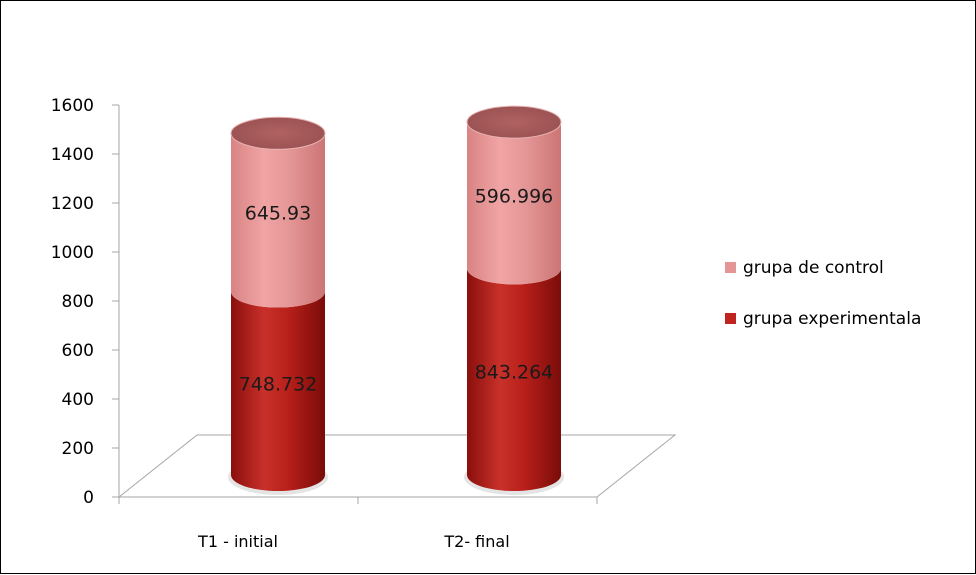  Describe the element at coordinates (78, 351) in the screenshot. I see `y-tick-label: 600` at that location.